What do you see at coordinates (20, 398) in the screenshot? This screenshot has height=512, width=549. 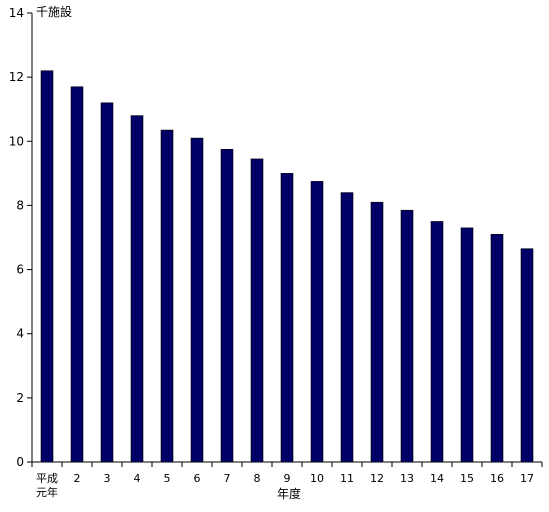 I see `y-tick-label: 2` at bounding box center [20, 398].